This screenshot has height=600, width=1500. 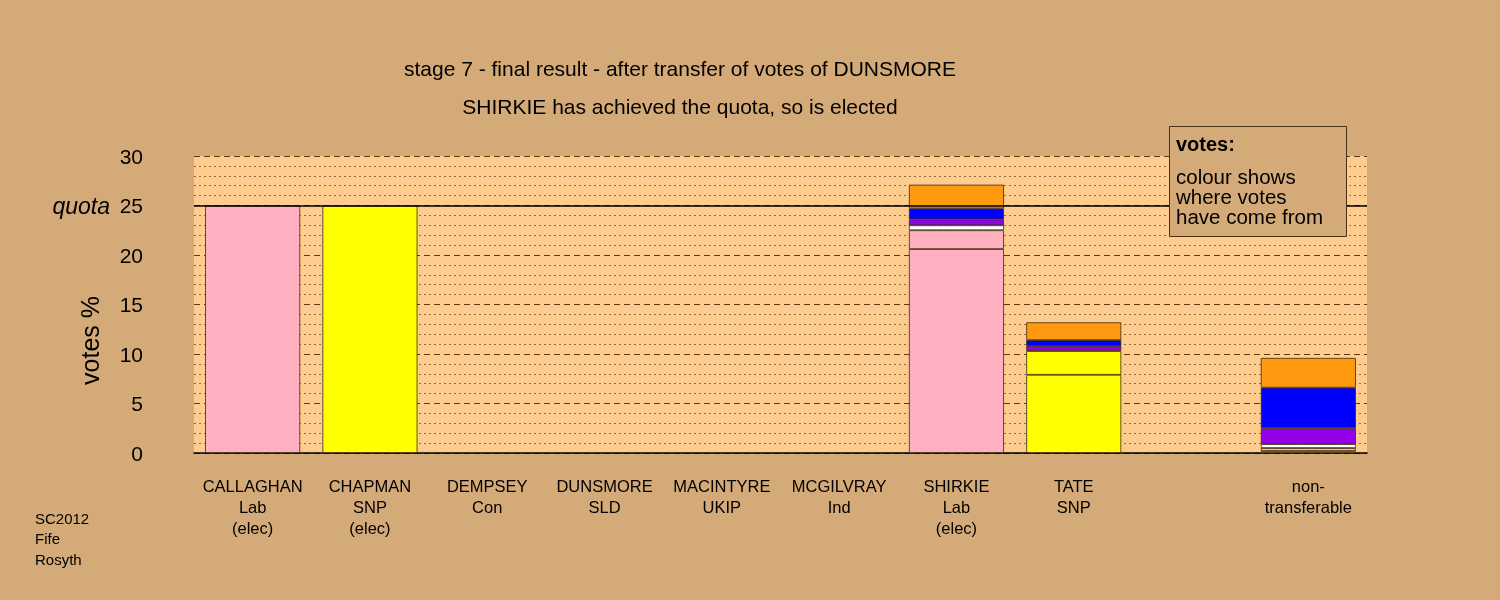 I want to click on x-tick-label: SHIRKIE Lab (elec), so click(x=956, y=506).